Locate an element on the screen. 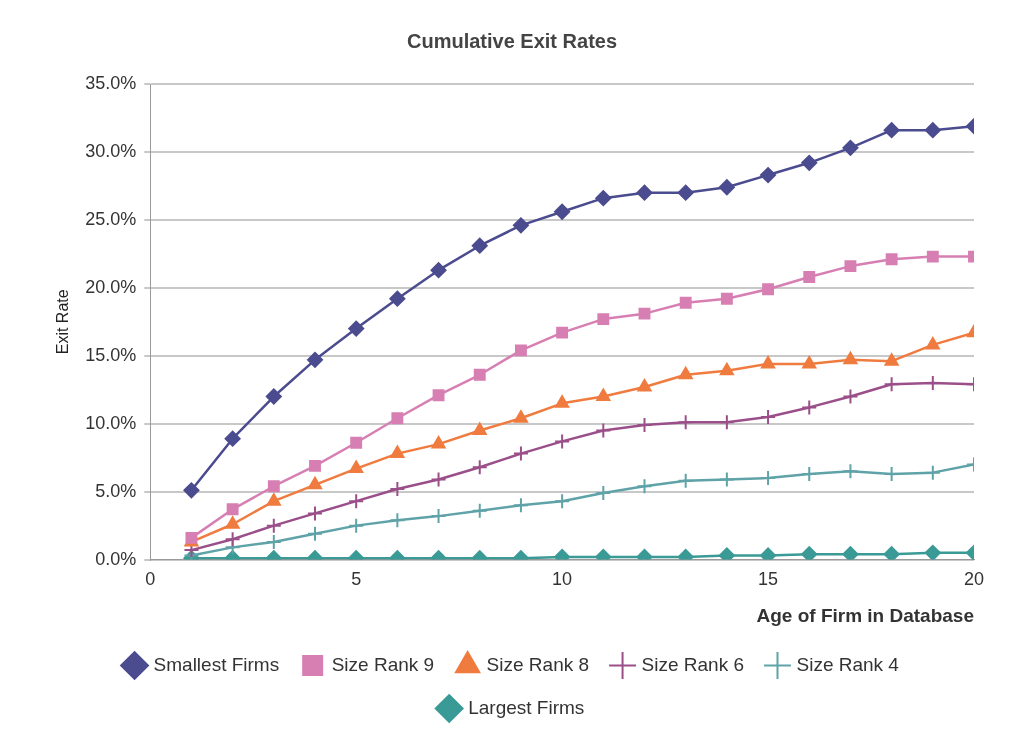 The height and width of the screenshot is (748, 1019). x-tick-label: 10 is located at coordinates (562, 579).